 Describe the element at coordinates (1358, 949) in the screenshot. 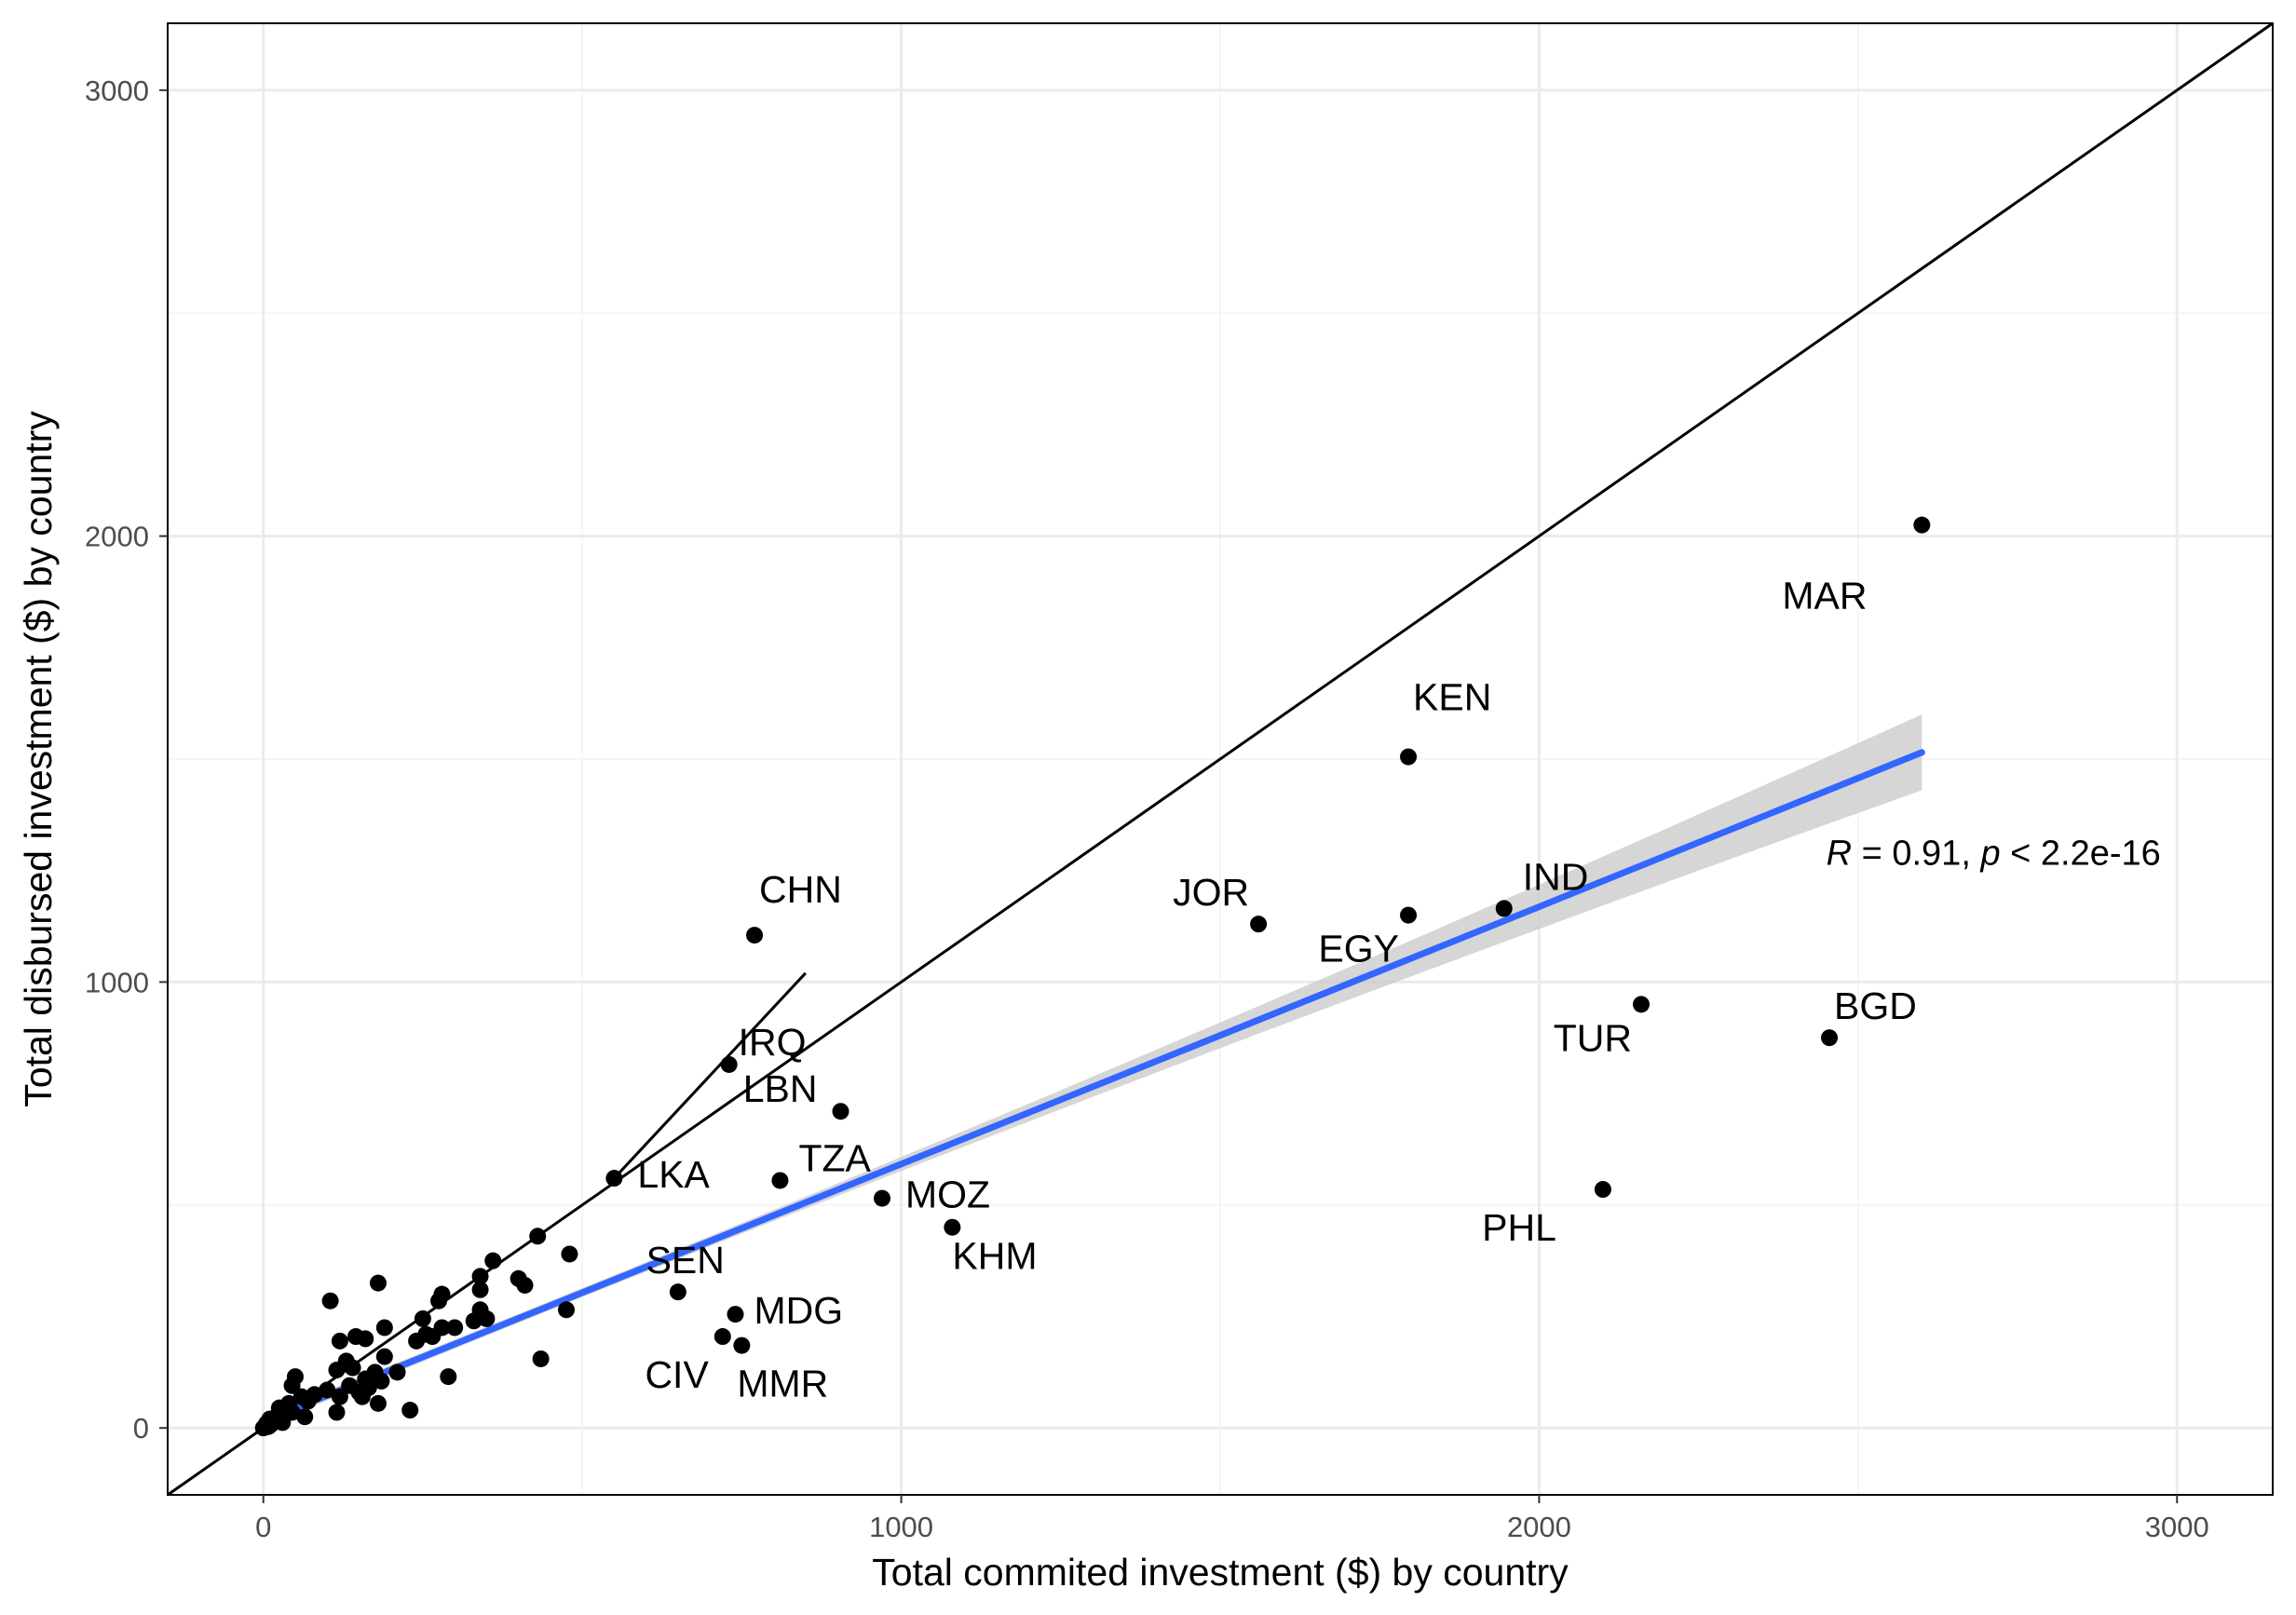

I see `point-label-egy: EGY` at that location.